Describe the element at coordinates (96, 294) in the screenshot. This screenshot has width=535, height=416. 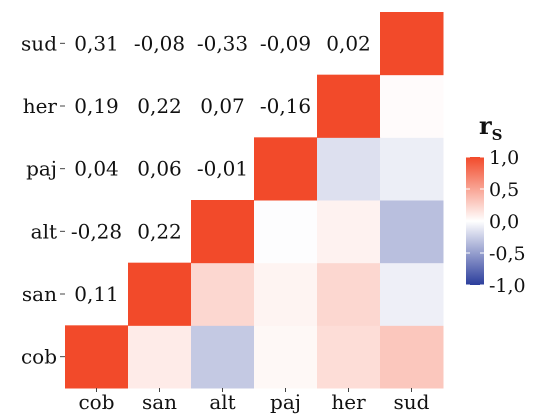
I see `value-label-san-cob: 0,11` at that location.